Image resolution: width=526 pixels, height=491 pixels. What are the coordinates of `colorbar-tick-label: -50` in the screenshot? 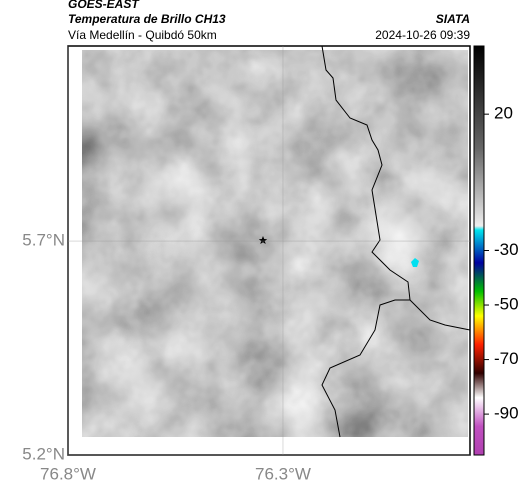 It's located at (506, 304).